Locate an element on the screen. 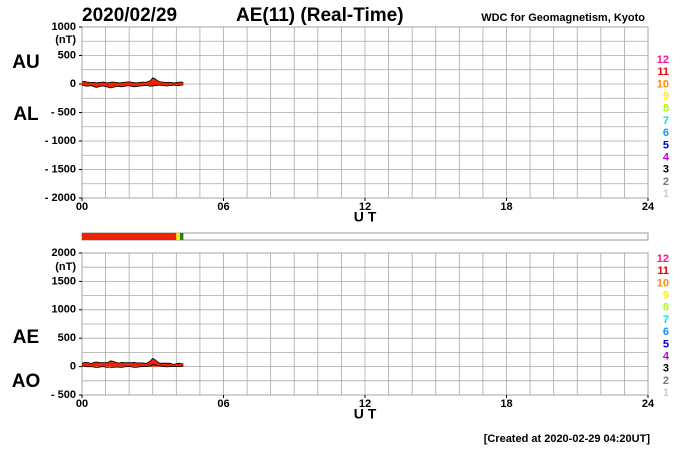  title: AE(11) (Real-Time) is located at coordinates (320, 15).